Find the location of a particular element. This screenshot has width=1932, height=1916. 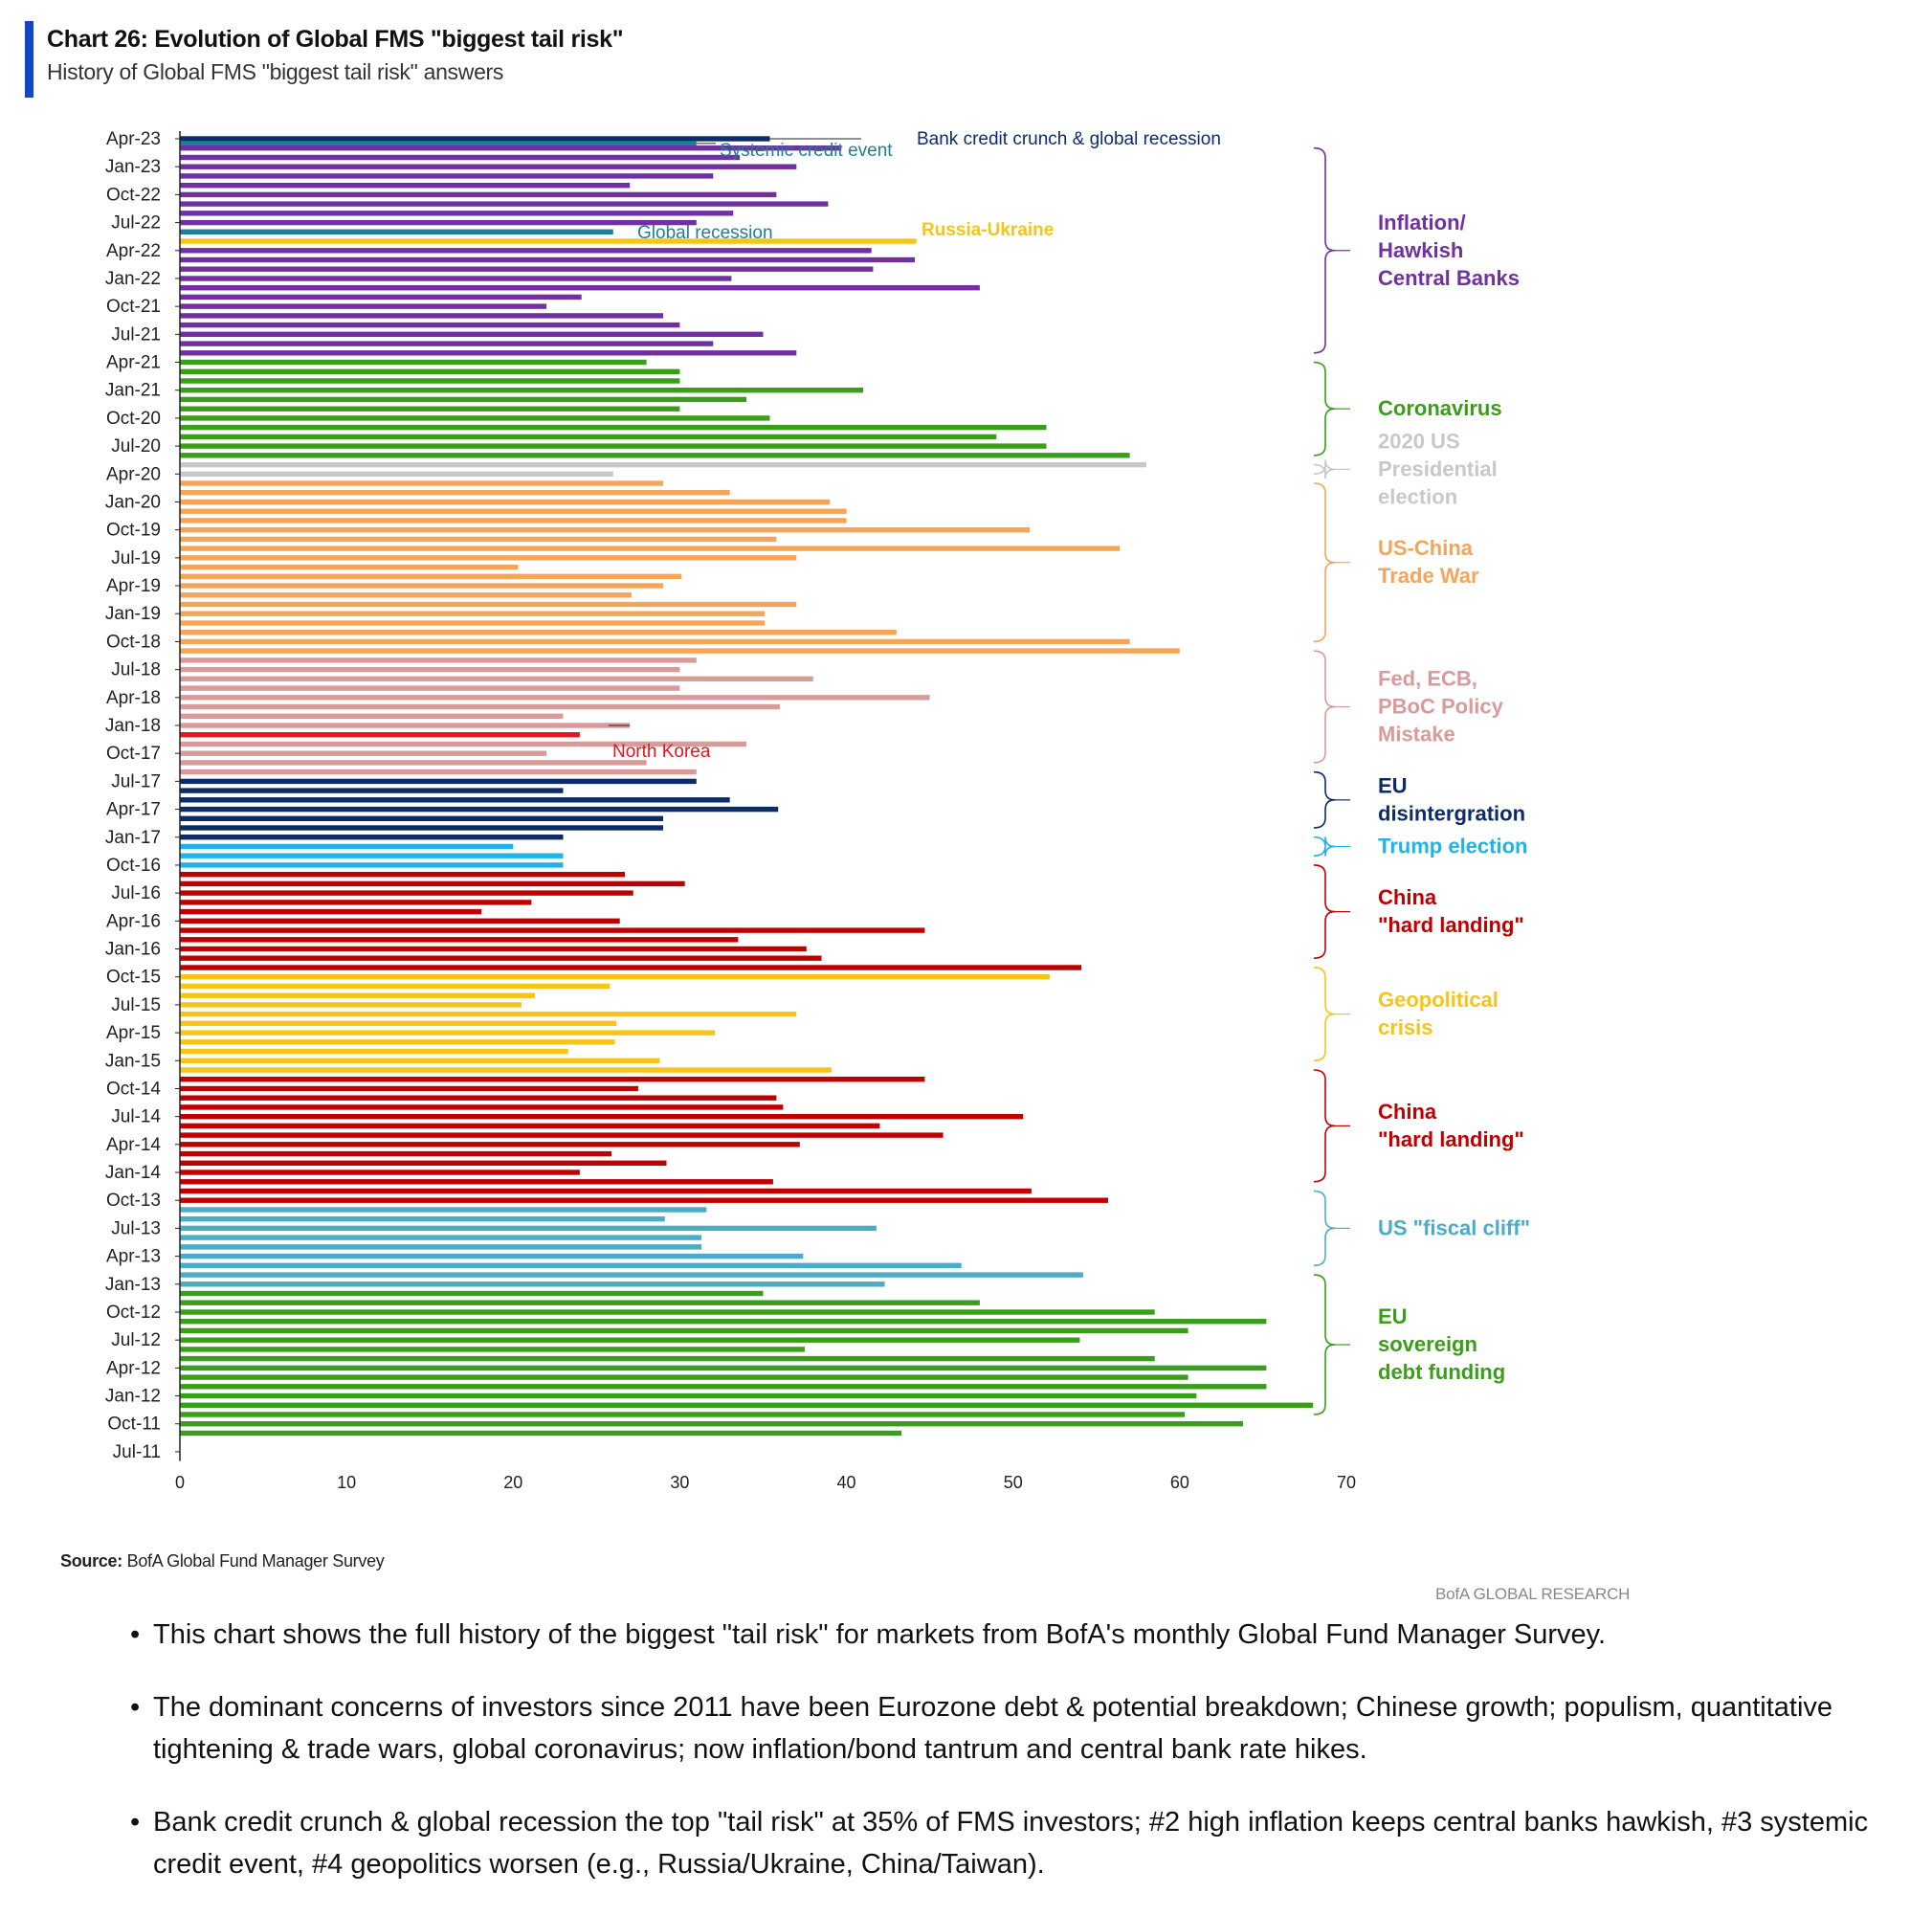

callout-label: Russia-Ukraine is located at coordinates (988, 230).